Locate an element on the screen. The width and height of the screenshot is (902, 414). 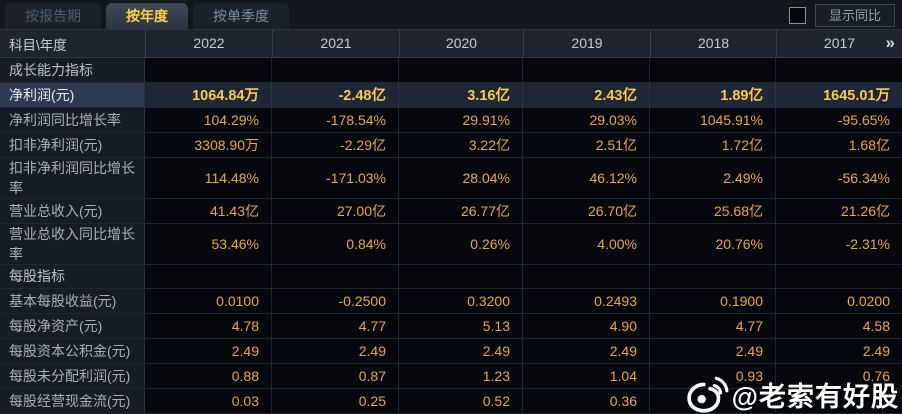
cell-2017: 2.49 is located at coordinates (839, 351).